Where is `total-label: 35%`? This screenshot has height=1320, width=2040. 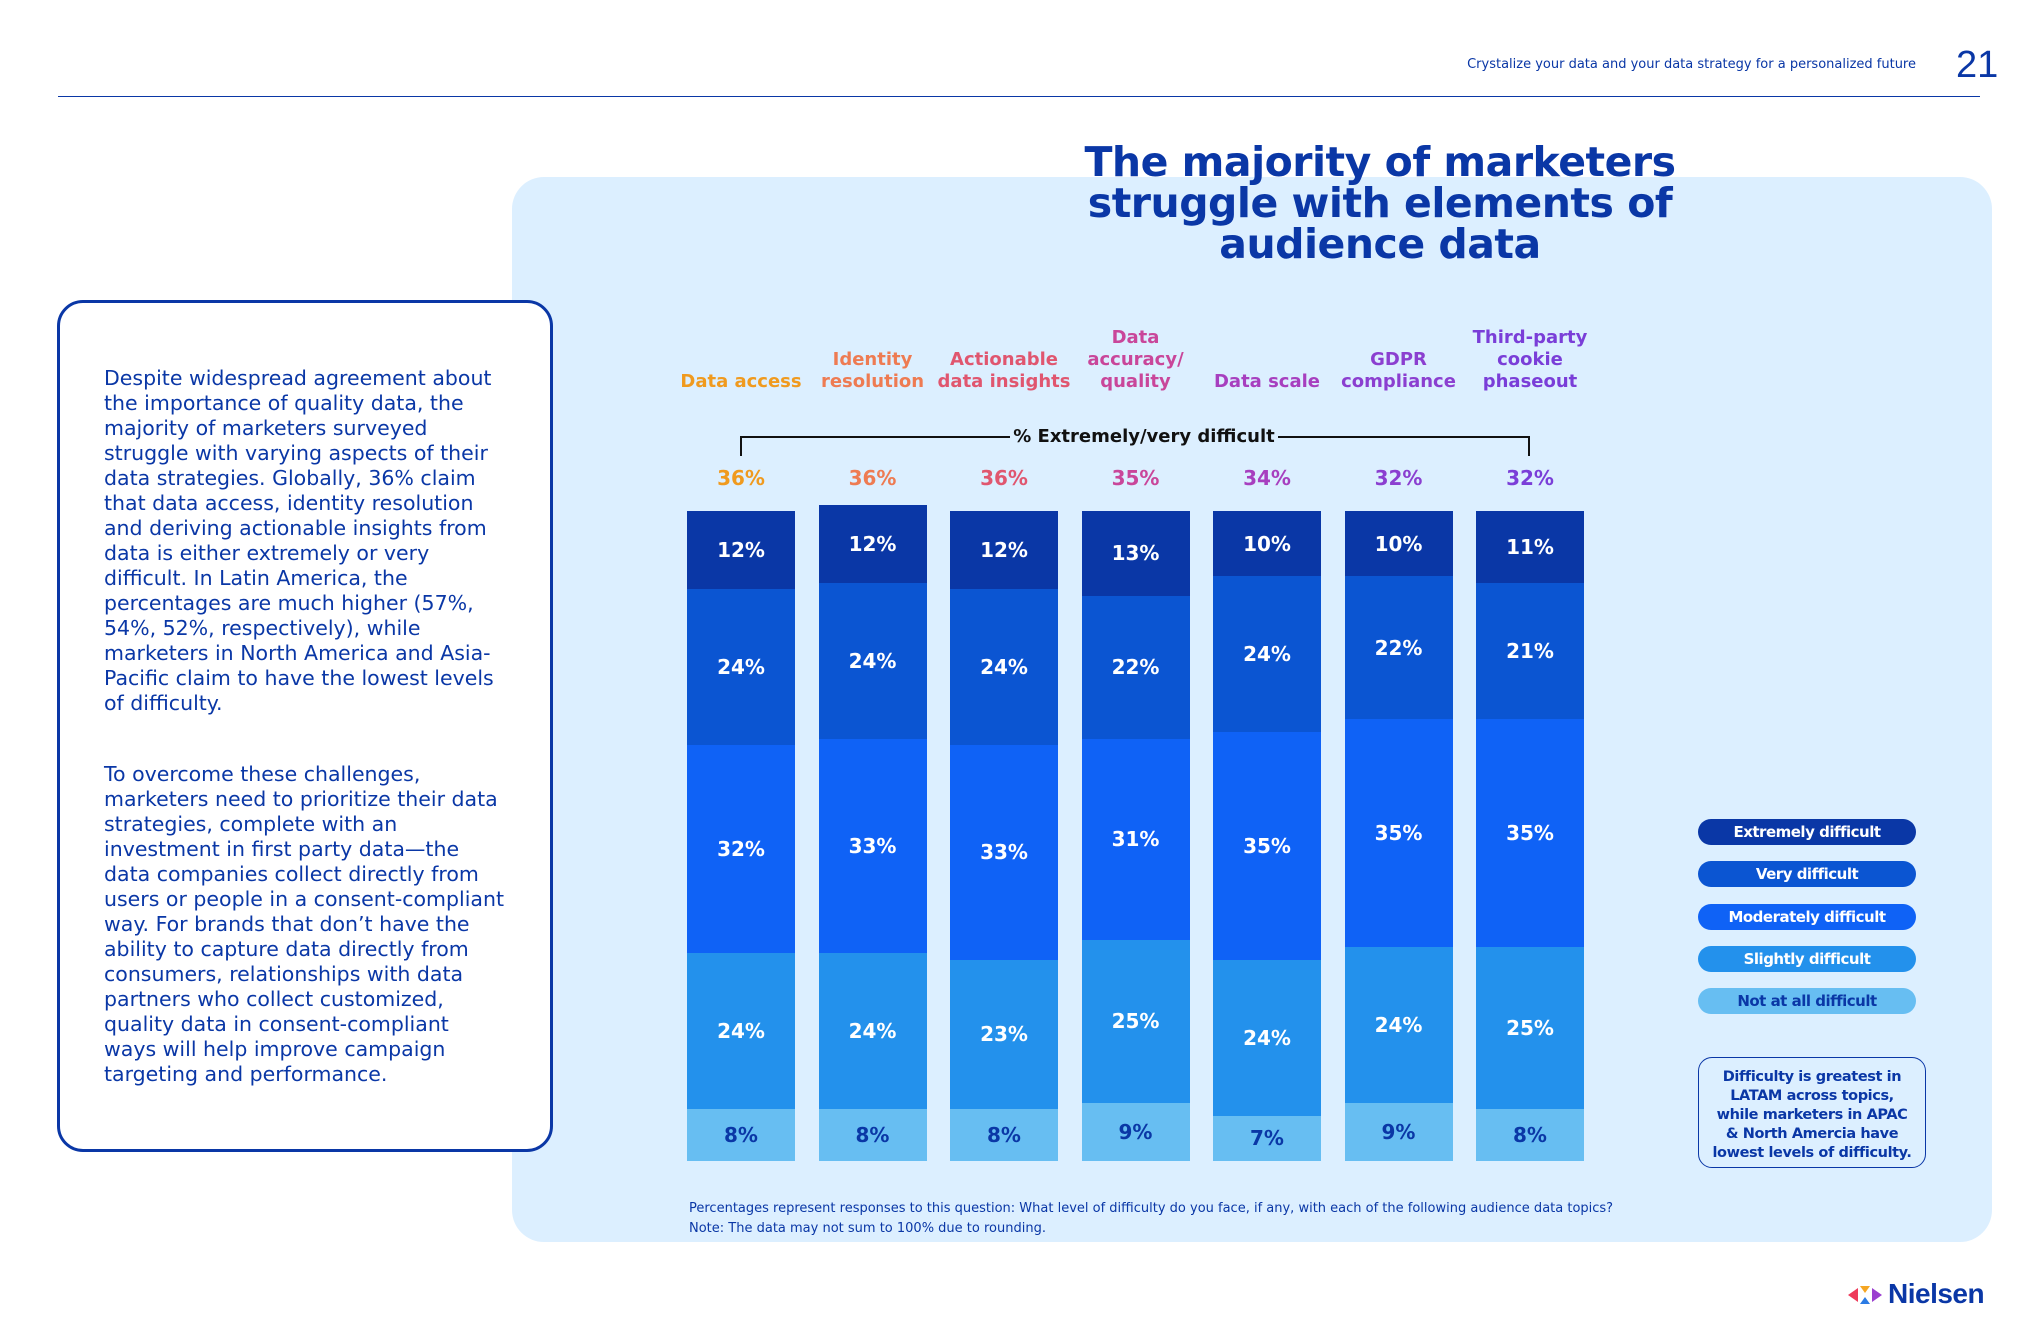 total-label: 35% is located at coordinates (1135, 478).